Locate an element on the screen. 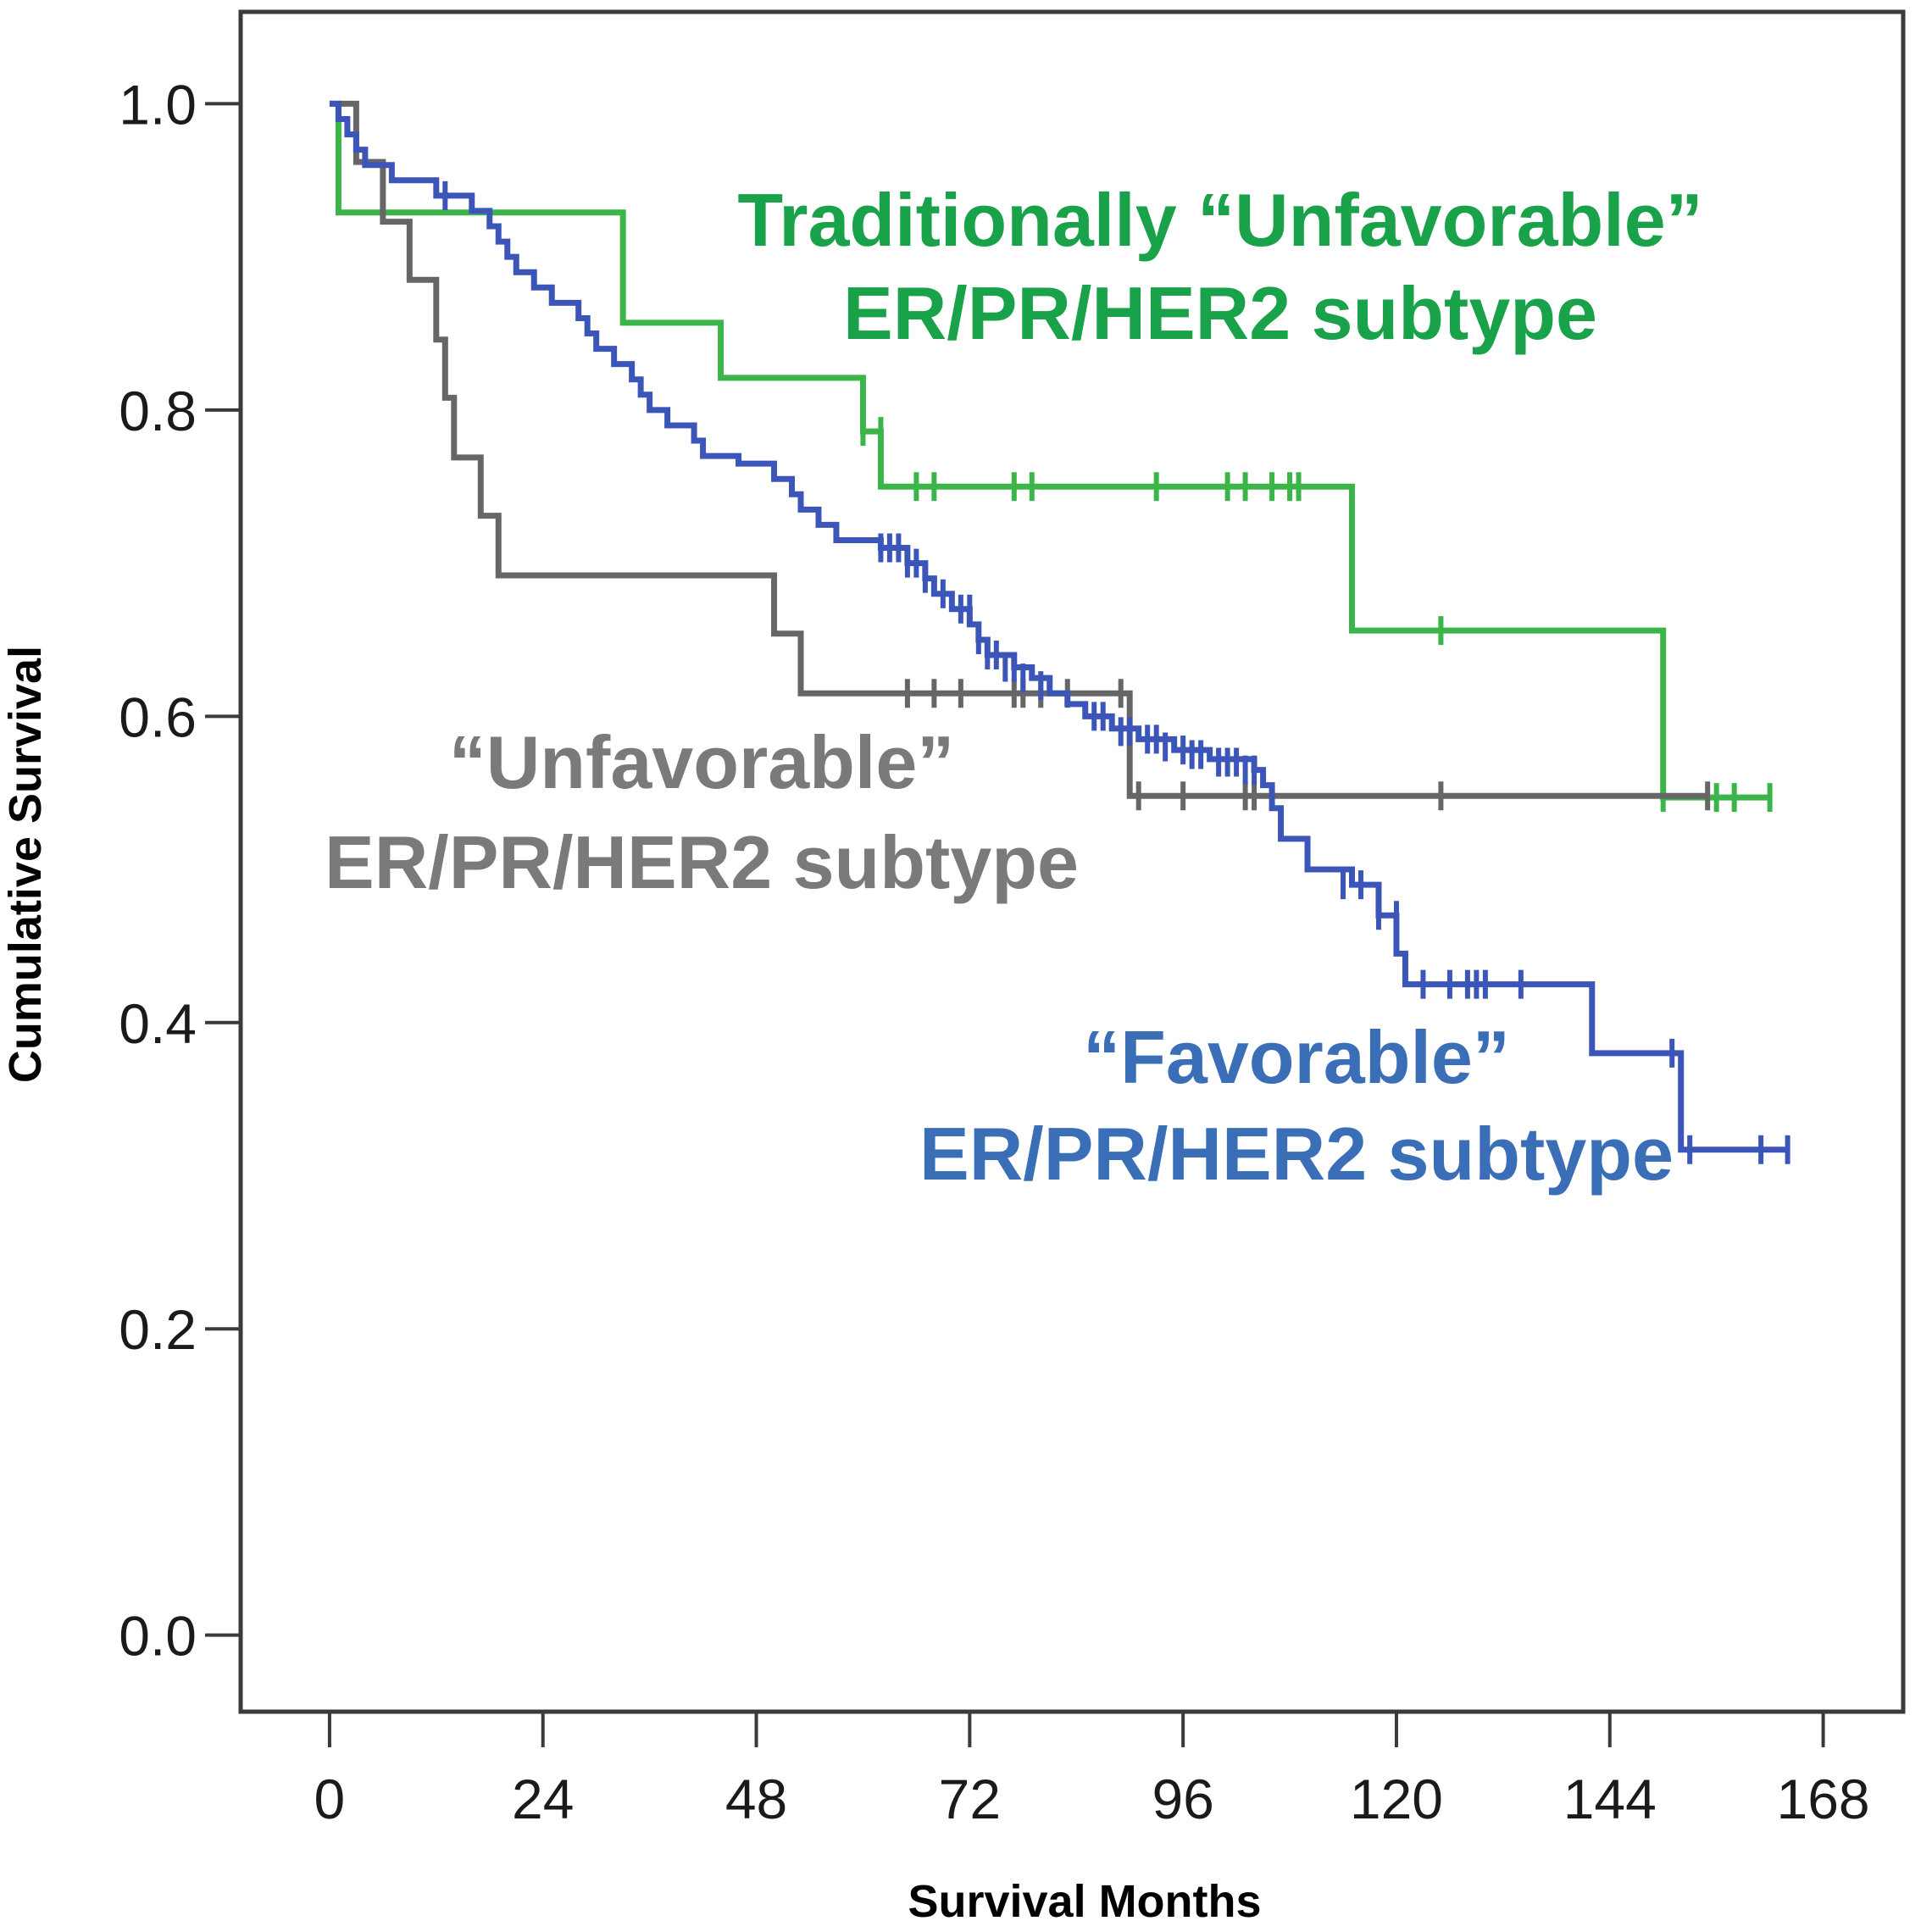 This screenshot has height=1932, width=1932. y-tick-label: 1.0 is located at coordinates (158, 104).